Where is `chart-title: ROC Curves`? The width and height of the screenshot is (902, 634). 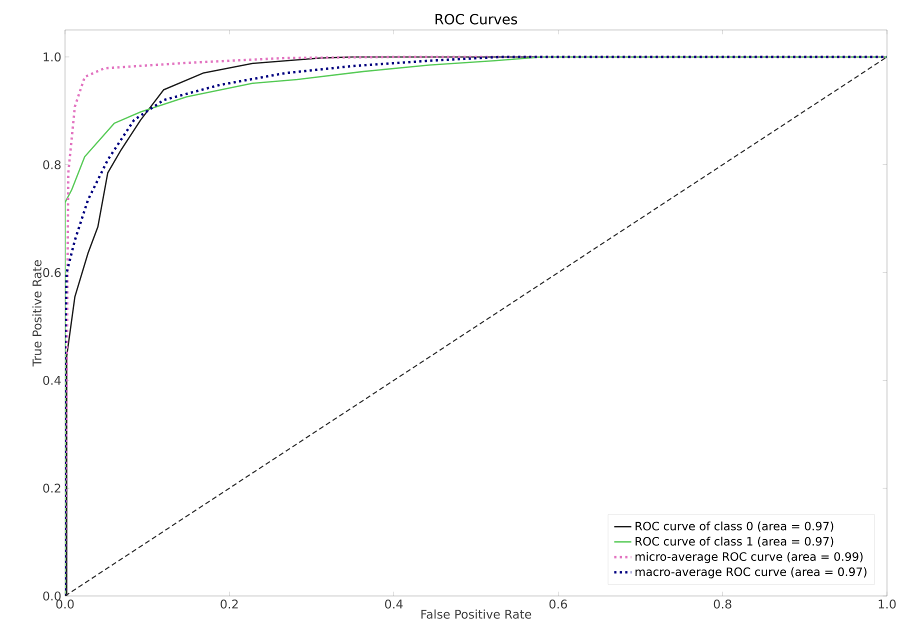 chart-title: ROC Curves is located at coordinates (477, 19).